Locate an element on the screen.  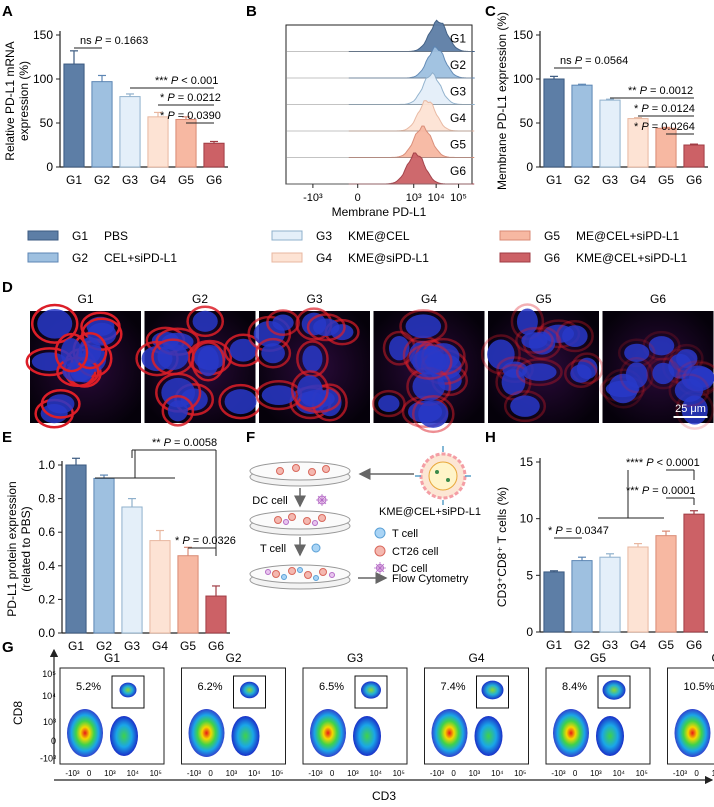
y-tick-label: 10⁴ is located at coordinates (49, 696).